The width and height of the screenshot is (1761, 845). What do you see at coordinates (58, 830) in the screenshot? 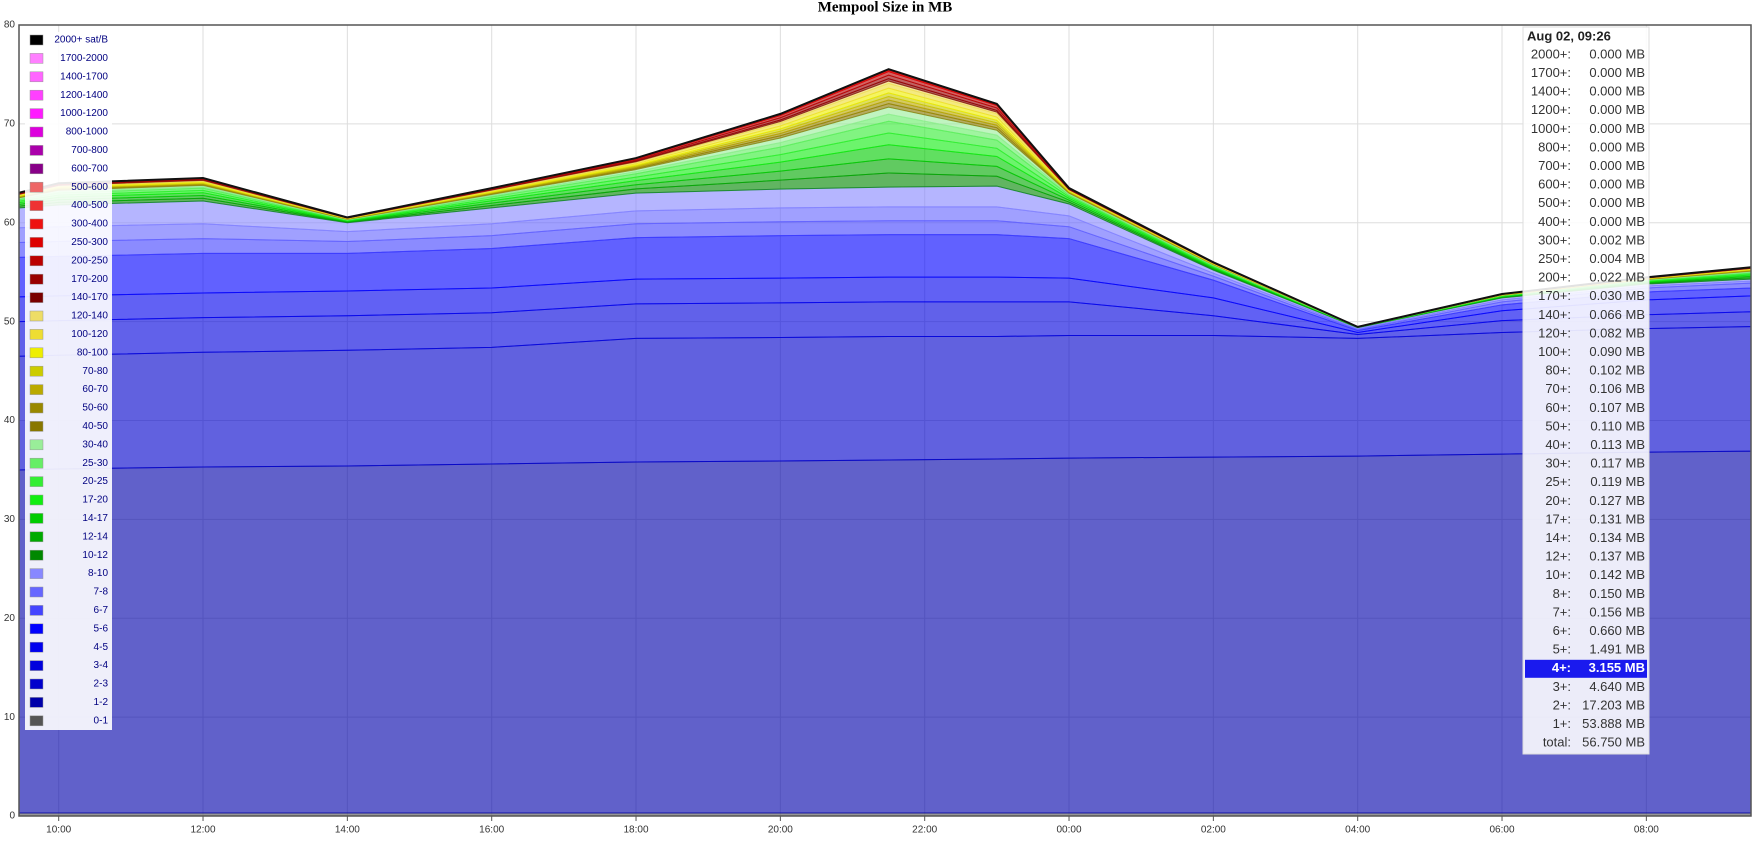
I see `x-tick-label: 10:00` at bounding box center [58, 830].